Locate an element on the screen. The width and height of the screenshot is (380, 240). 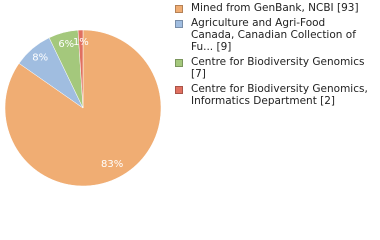
legend-item: Mined from GenBank, NCBI [93] is located at coordinates (272, 8).